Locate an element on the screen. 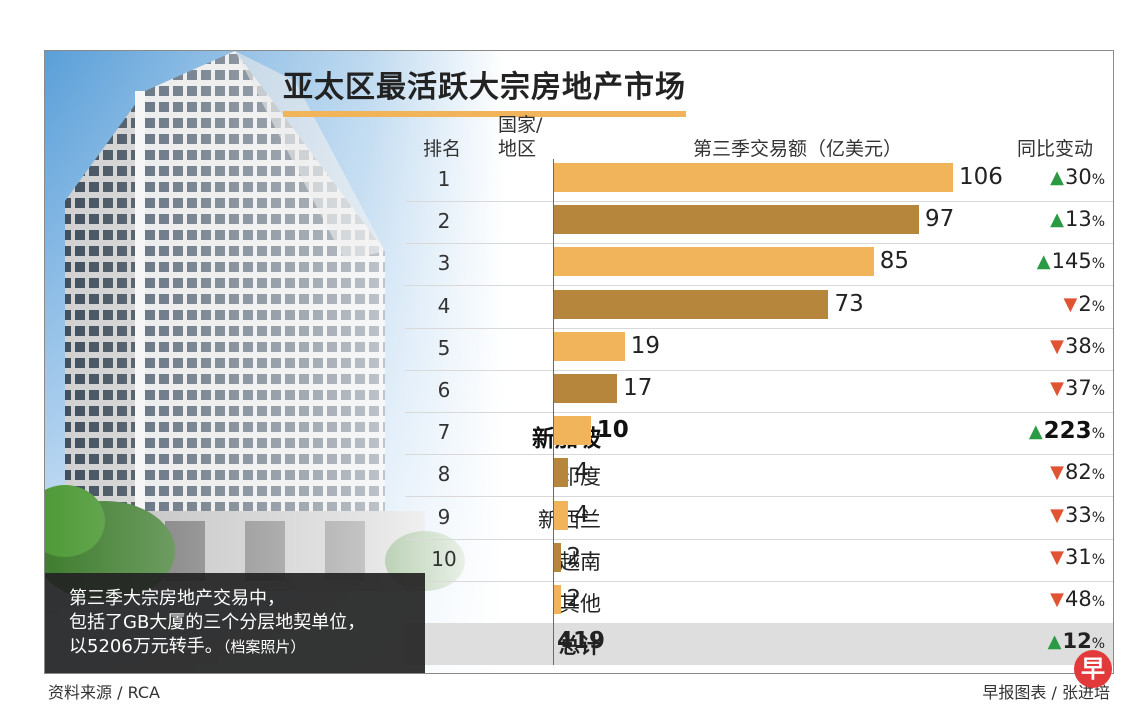 The width and height of the screenshot is (1140, 718). row-region: 其他 is located at coordinates (580, 604).